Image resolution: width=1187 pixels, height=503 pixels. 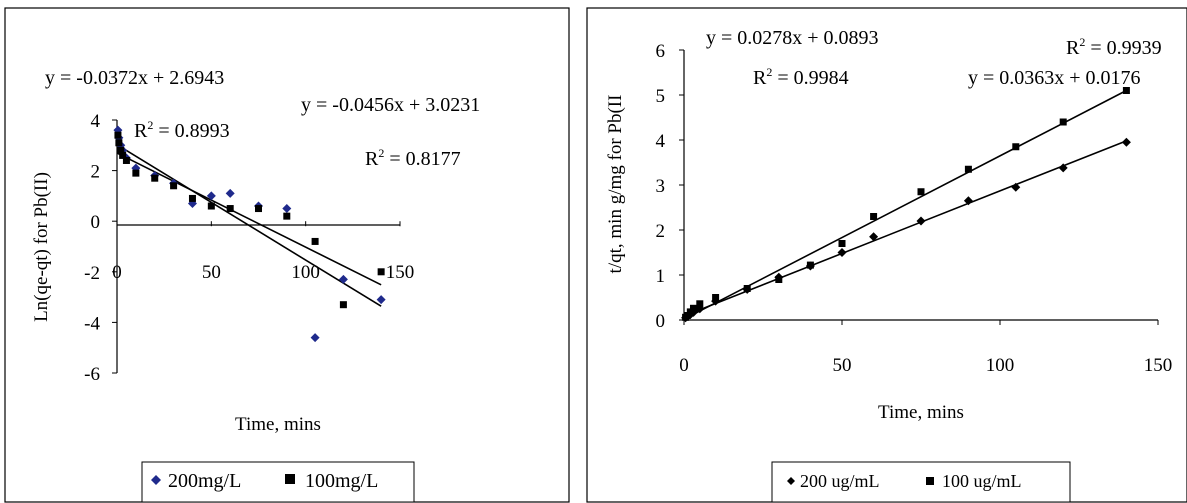 I want to click on y-tick-label: 6, so click(x=661, y=51).